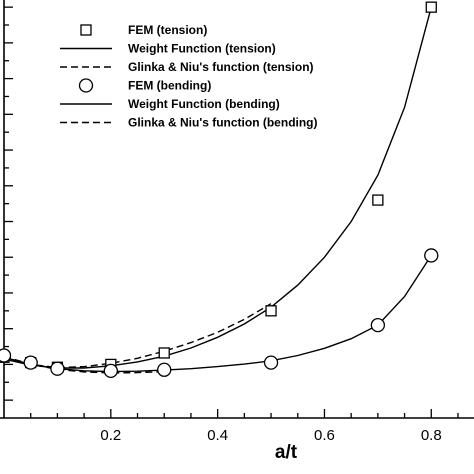 The width and height of the screenshot is (474, 474). What do you see at coordinates (217, 435) in the screenshot?
I see `x-tick-label: 0.4` at bounding box center [217, 435].